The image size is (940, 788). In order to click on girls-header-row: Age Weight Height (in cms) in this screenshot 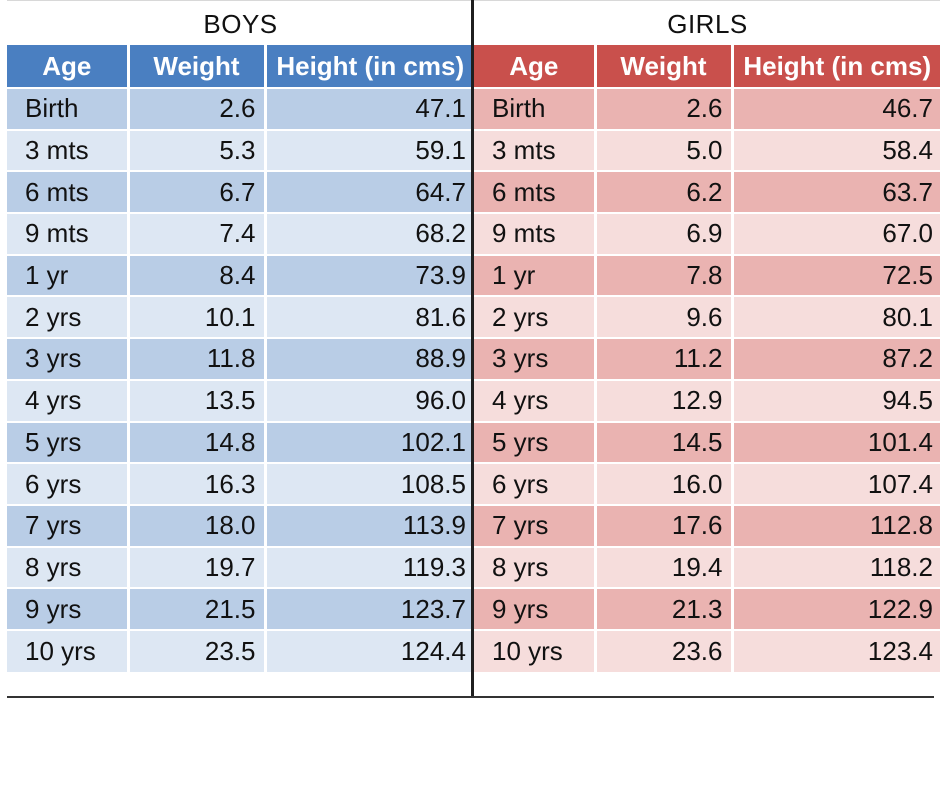, I will do `click(707, 66)`.